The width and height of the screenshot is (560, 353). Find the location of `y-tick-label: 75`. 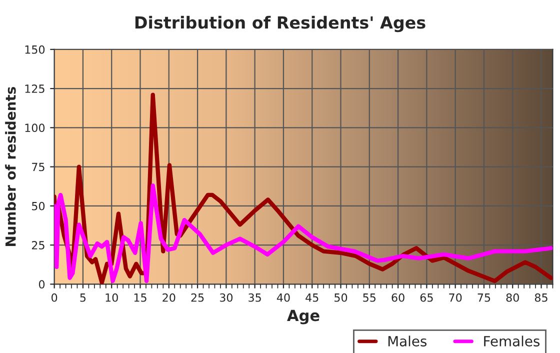

y-tick-label: 75 is located at coordinates (38, 167).